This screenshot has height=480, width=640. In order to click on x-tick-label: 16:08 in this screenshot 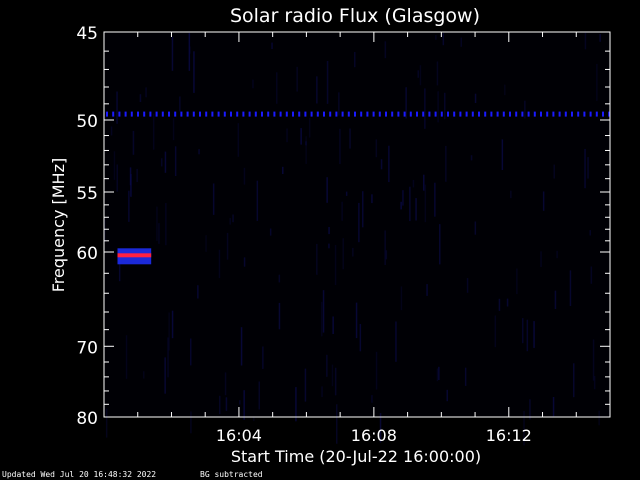, I will do `click(374, 435)`.